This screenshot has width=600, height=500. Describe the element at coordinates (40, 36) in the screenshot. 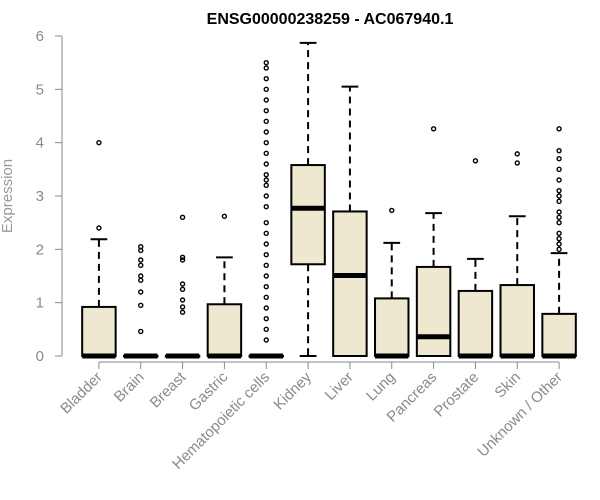

I see `y-tick-label: 6` at that location.